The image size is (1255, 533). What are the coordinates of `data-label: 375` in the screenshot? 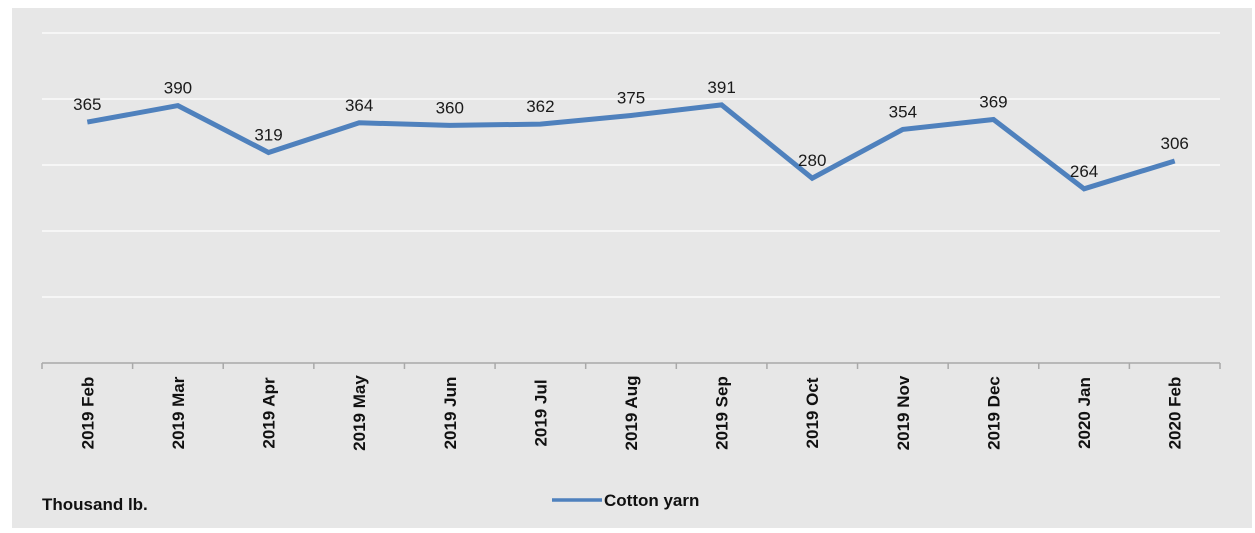 It's located at (631, 98).